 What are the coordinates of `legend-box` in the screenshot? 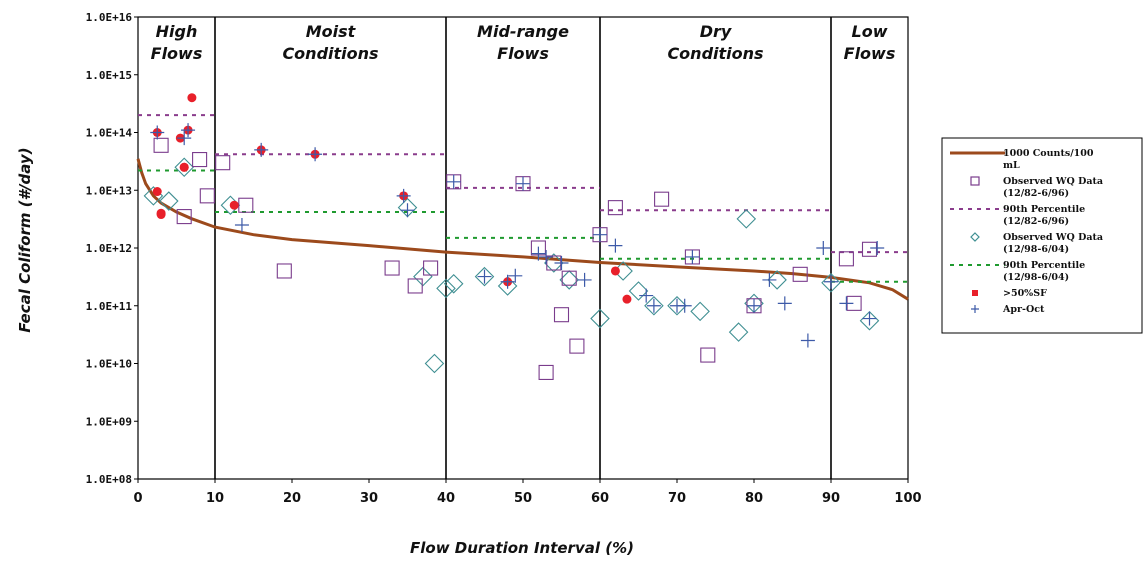 It's located at (1042, 235).